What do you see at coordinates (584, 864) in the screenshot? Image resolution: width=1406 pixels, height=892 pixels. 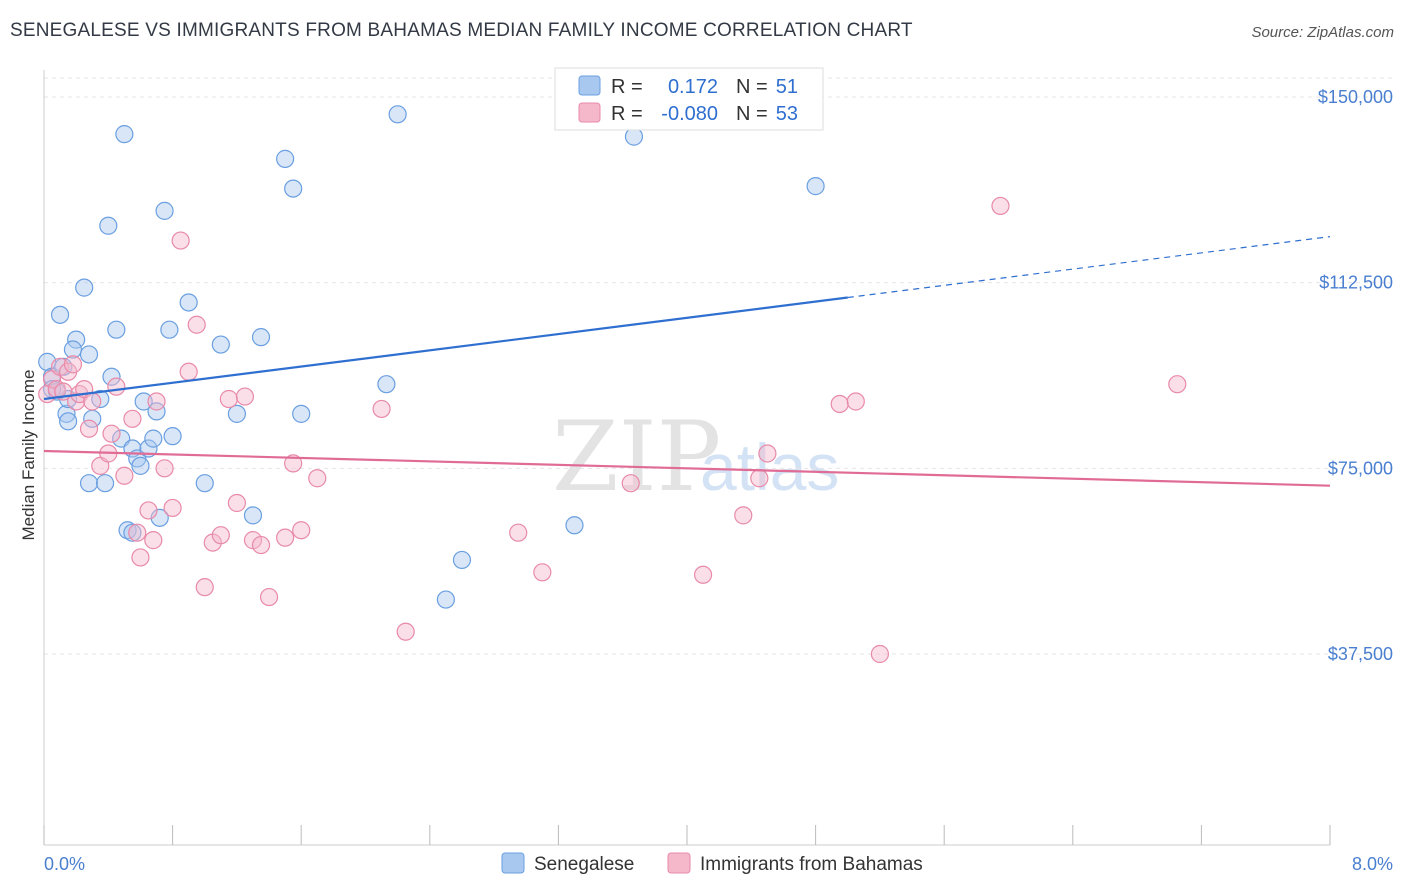 I see `series-legend-label-senegalese: Senegalese` at bounding box center [584, 864].